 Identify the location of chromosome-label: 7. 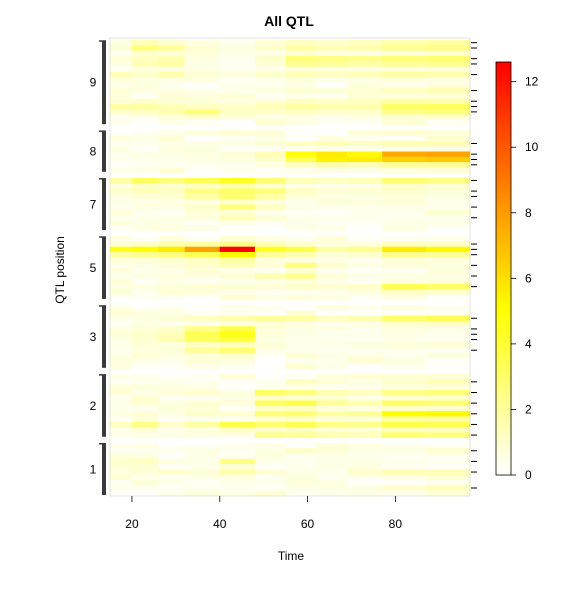
(93, 204).